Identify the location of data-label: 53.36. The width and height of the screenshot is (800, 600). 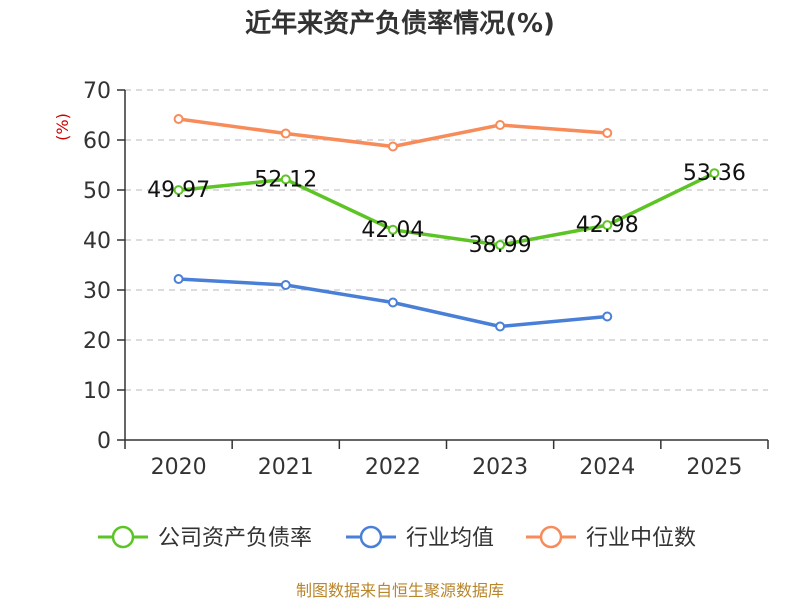
(714, 173).